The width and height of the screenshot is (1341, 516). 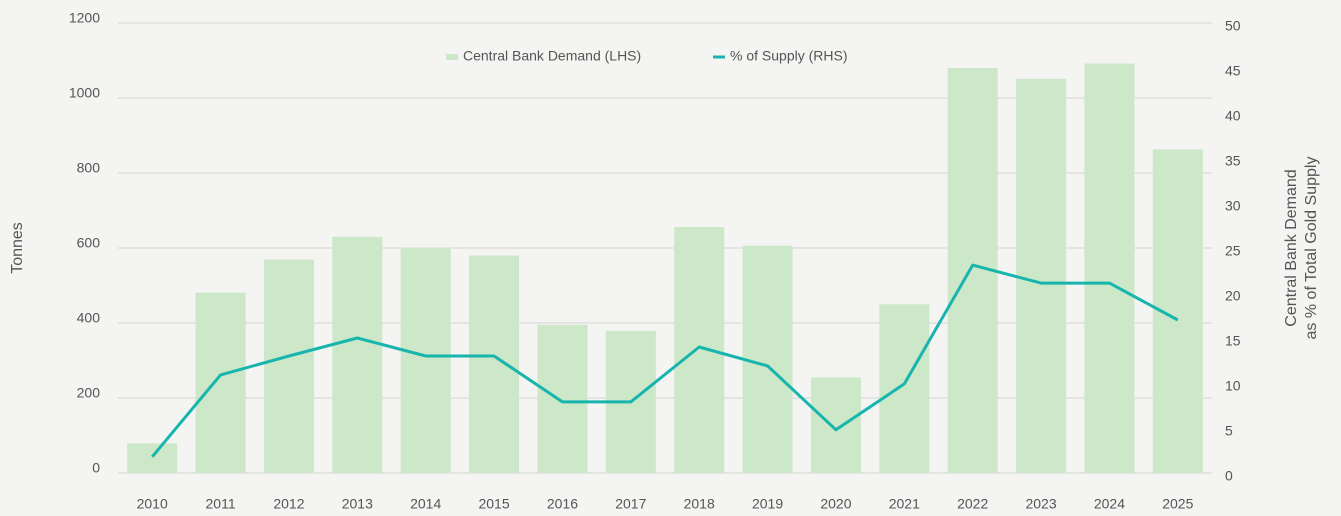 What do you see at coordinates (788, 56) in the screenshot?
I see `legend-label: % of Supply (RHS)` at bounding box center [788, 56].